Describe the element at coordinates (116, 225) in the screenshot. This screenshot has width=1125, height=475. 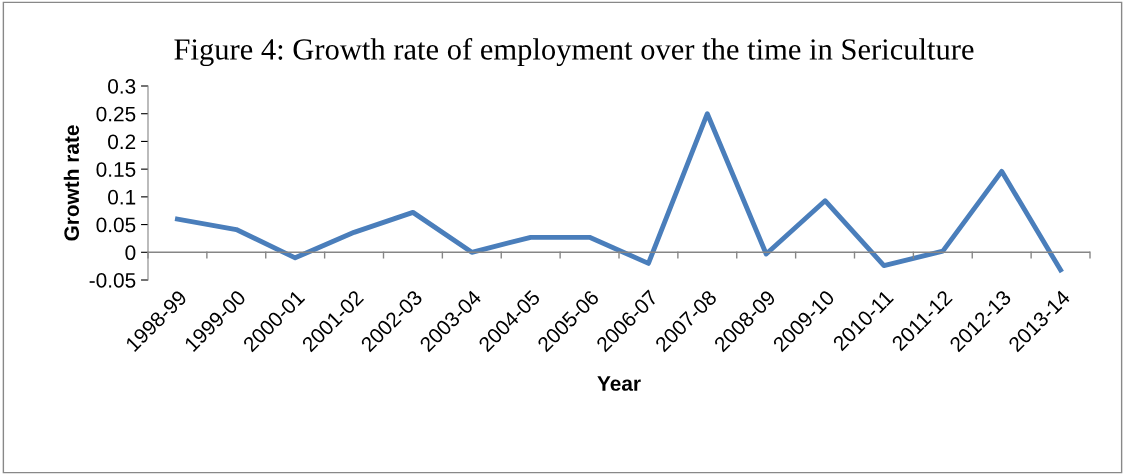
I see `y-tick-label: 0.05` at that location.